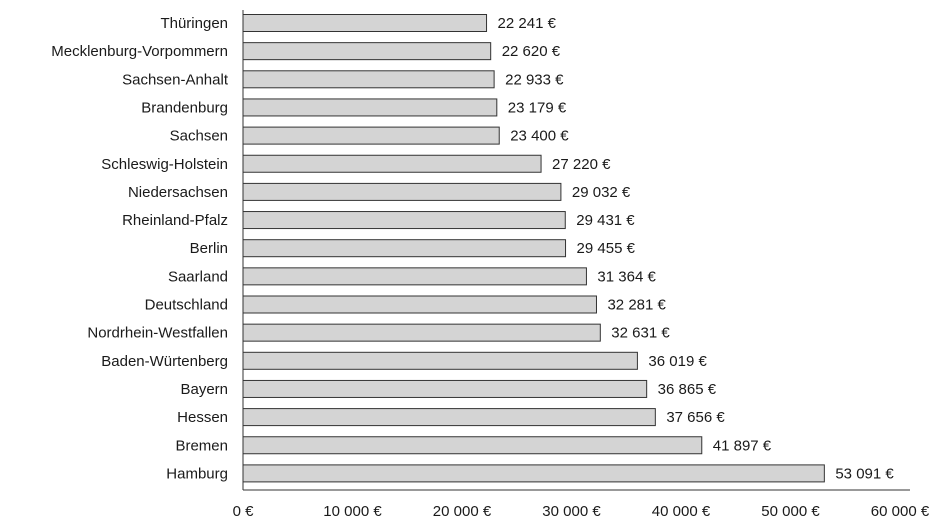  Describe the element at coordinates (539, 136) in the screenshot. I see `value-label: 23 400 €` at that location.